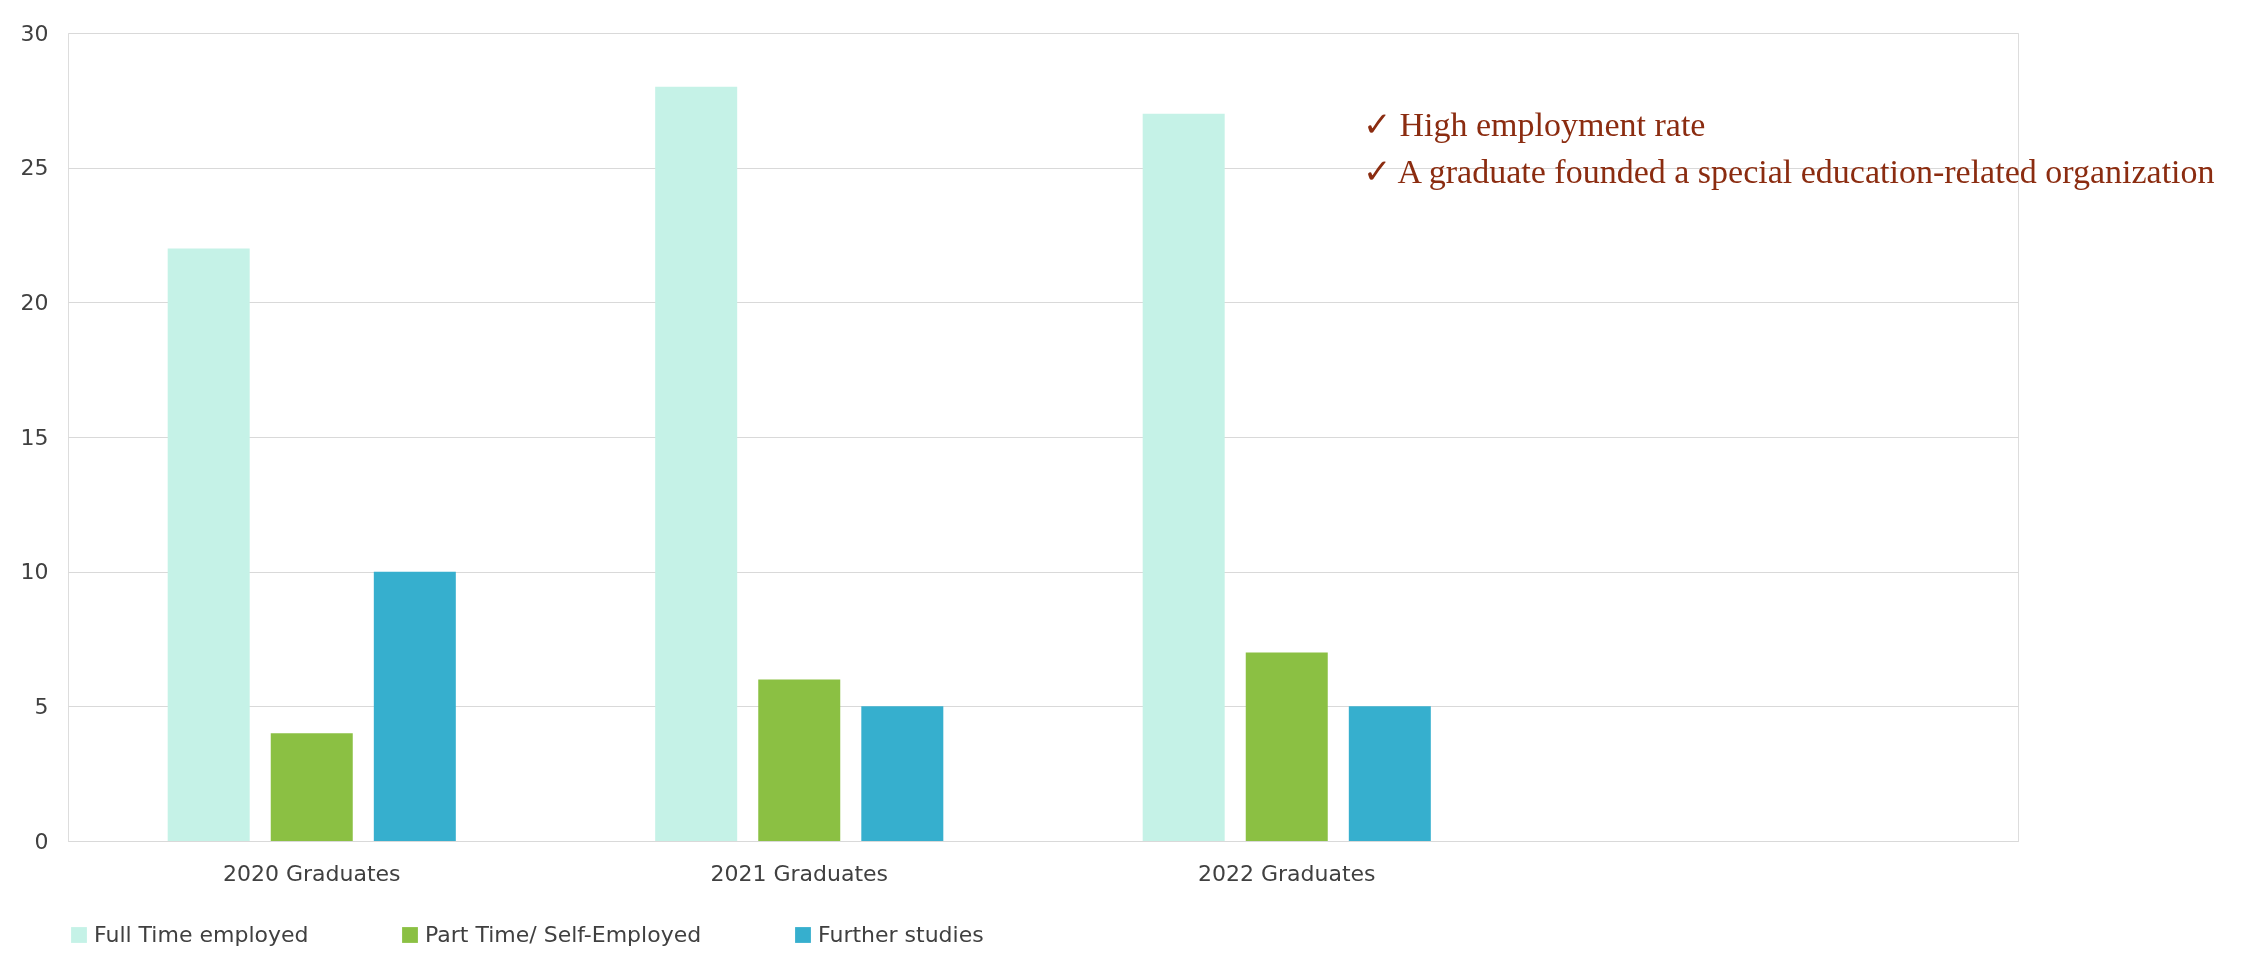 The width and height of the screenshot is (2256, 980). Describe the element at coordinates (34, 33) in the screenshot. I see `y-tick-label: 30` at that location.